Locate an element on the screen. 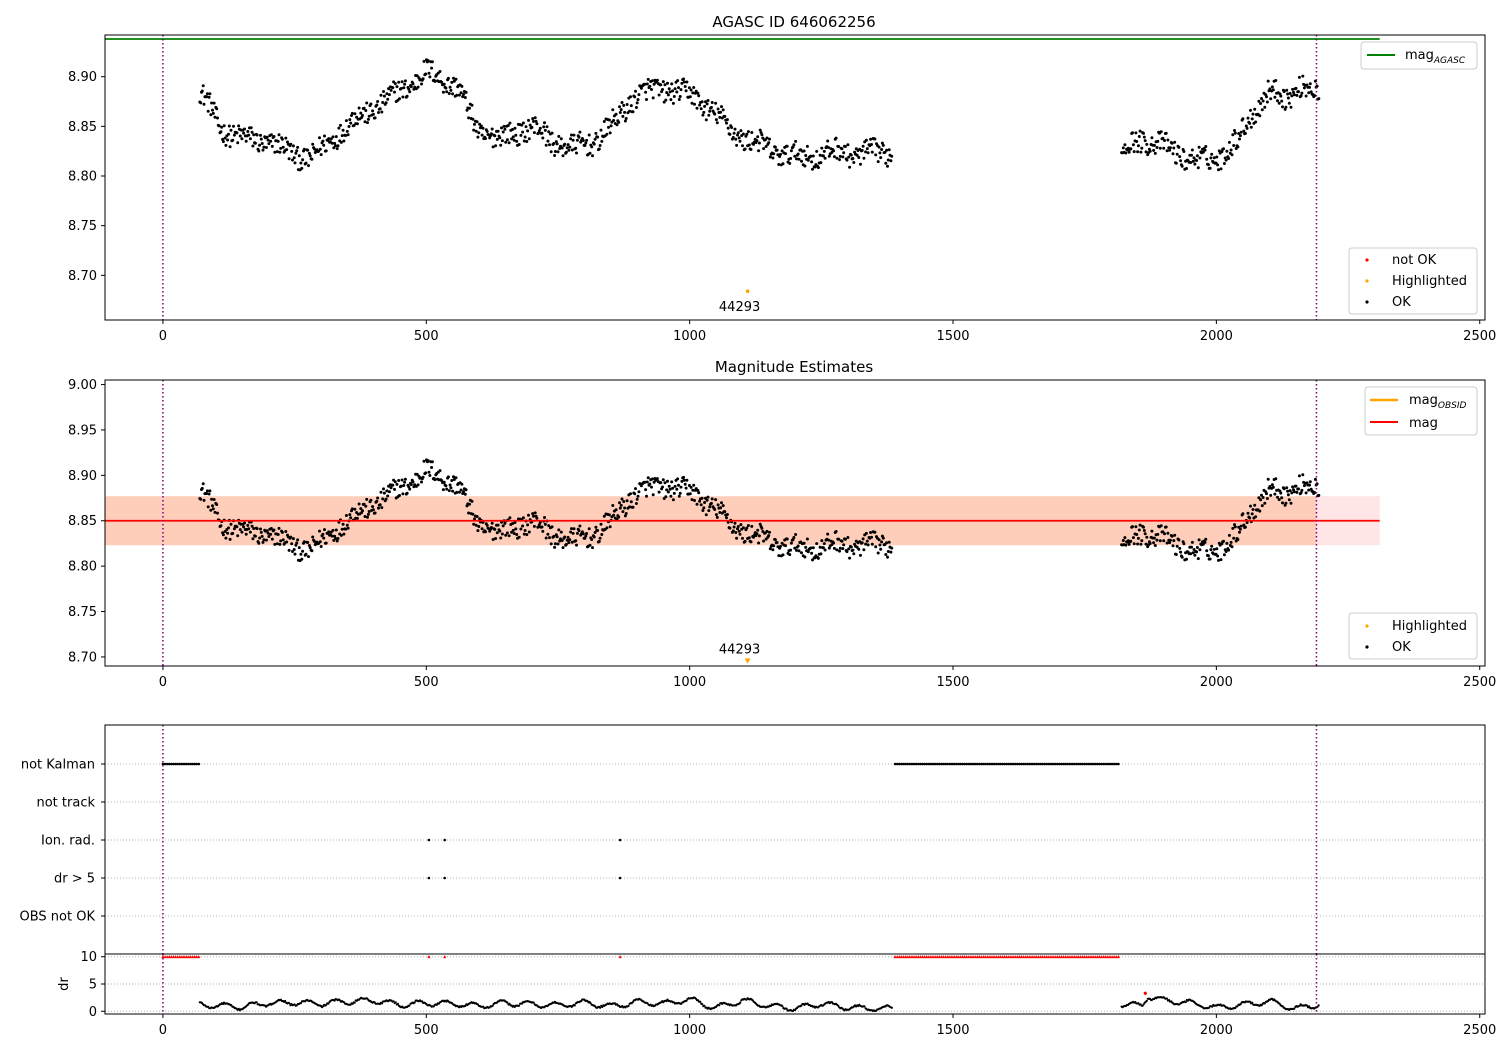 This screenshot has height=1050, width=1500. flag-category-label: dr > 5 is located at coordinates (74, 879).